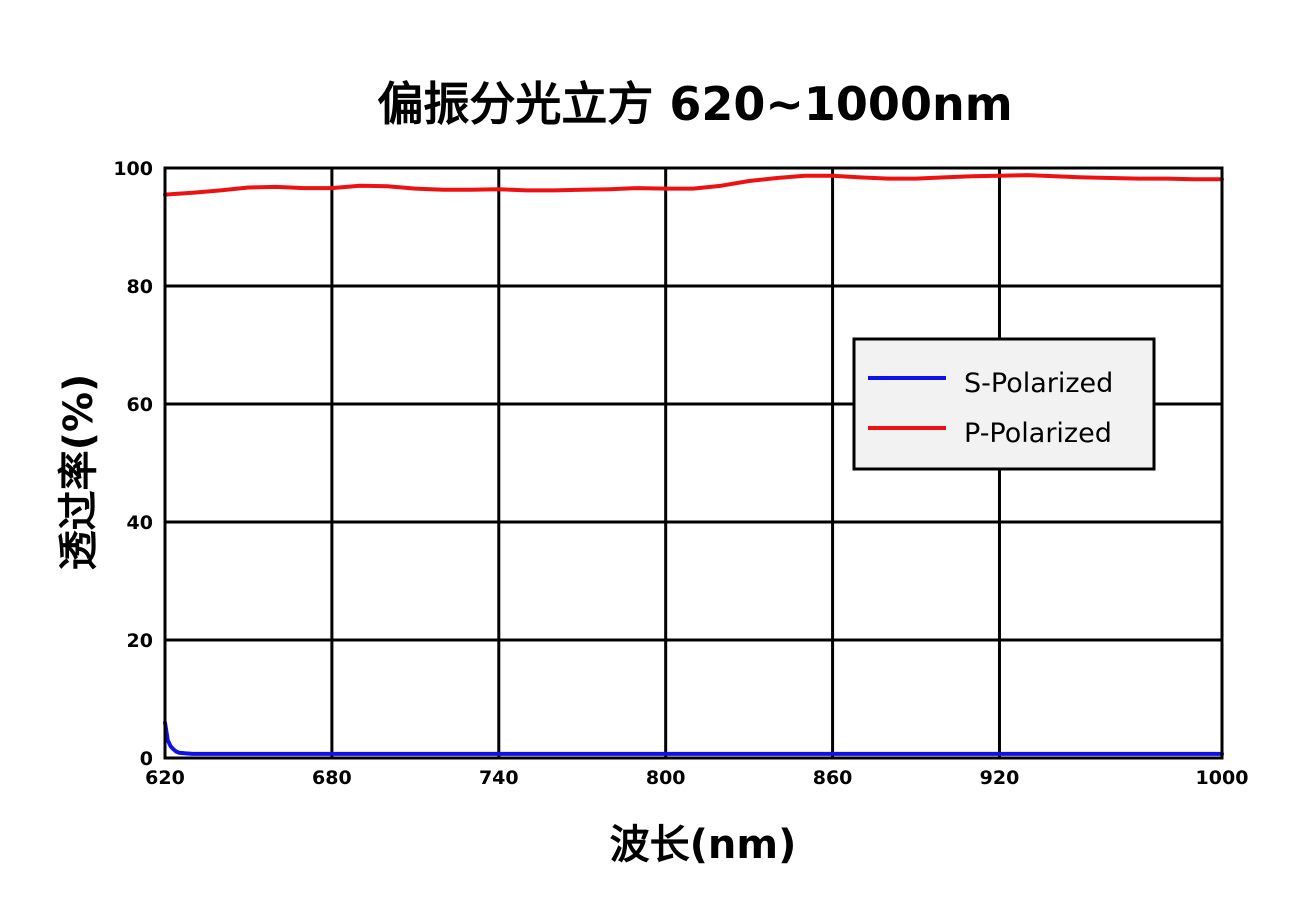  Describe the element at coordinates (1000, 778) in the screenshot. I see `x-tick-label: 920` at that location.